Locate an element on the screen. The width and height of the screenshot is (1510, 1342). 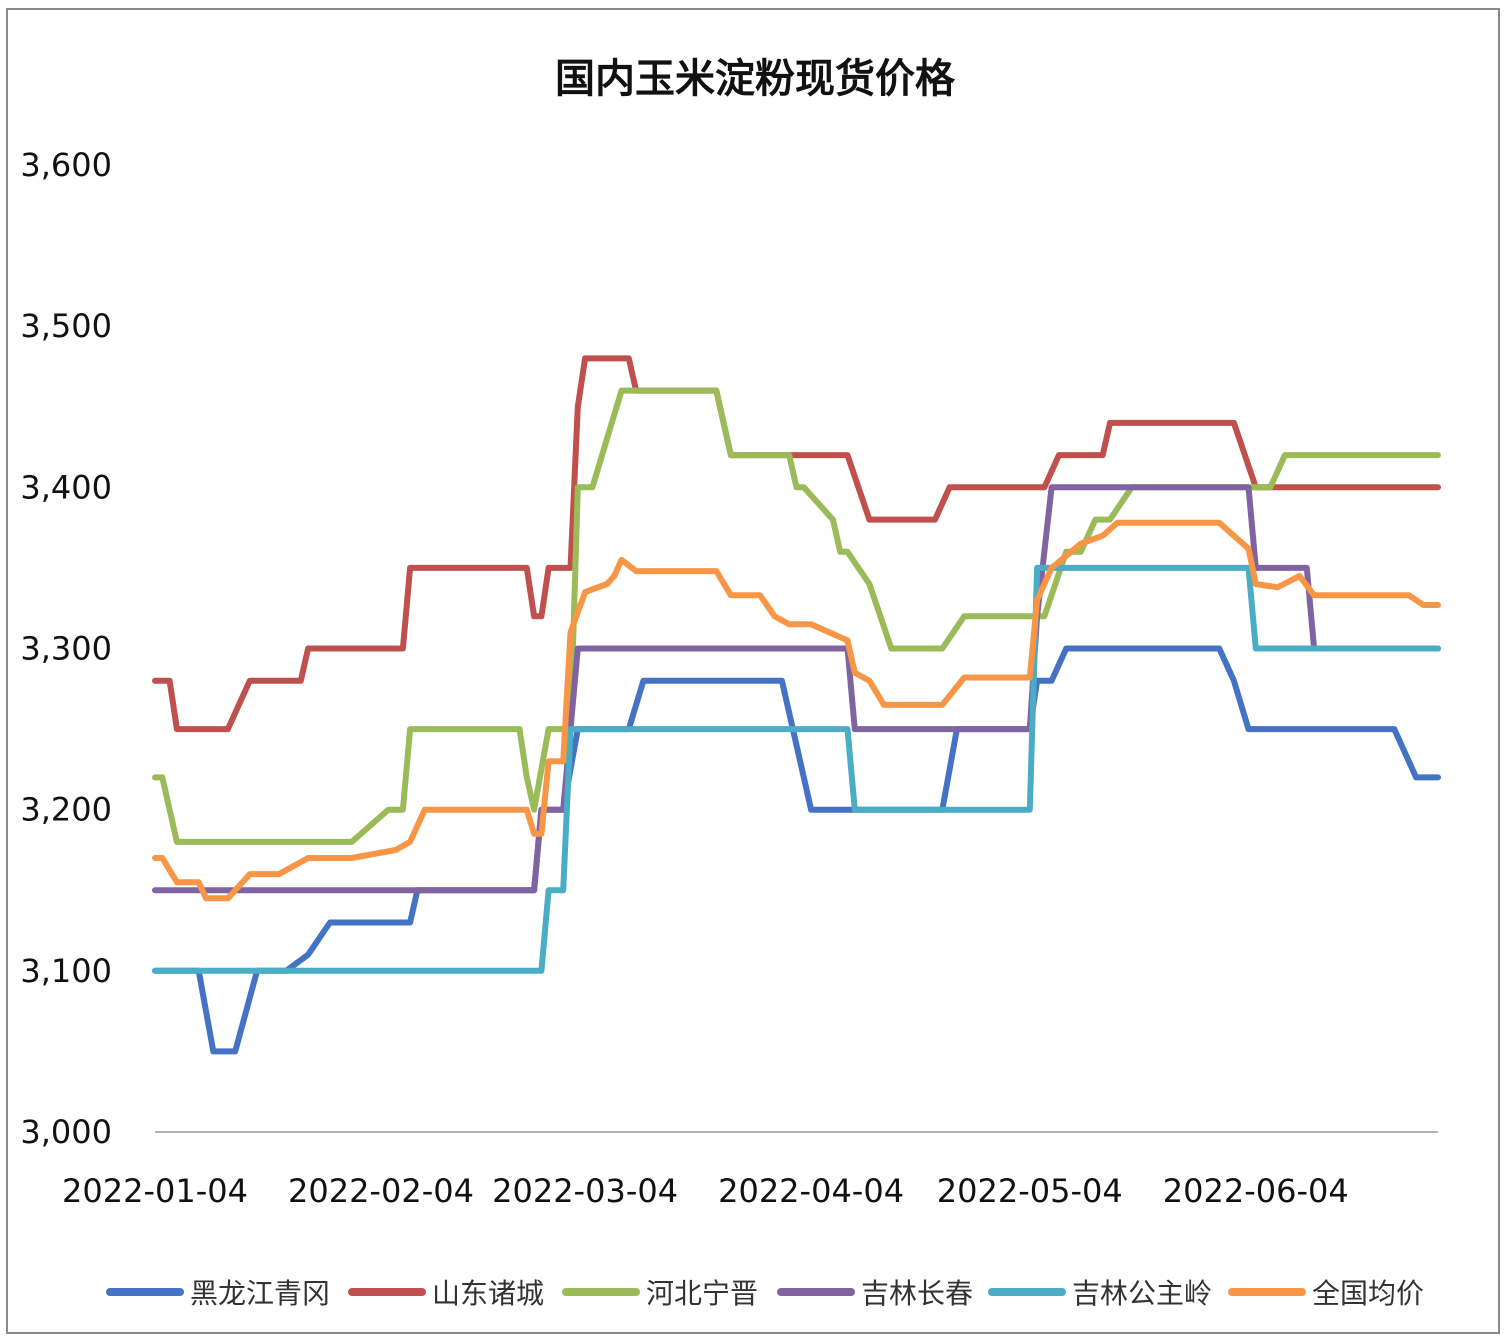
legend-label: 河北宁晋 is located at coordinates (702, 1293).